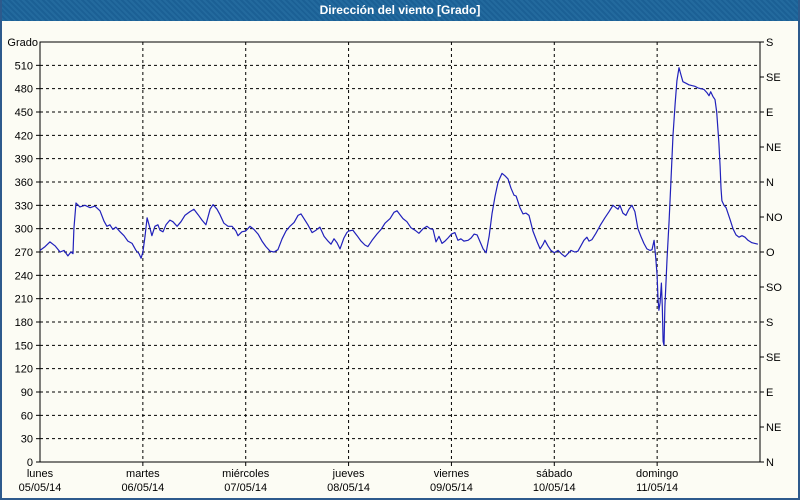  What do you see at coordinates (143, 474) in the screenshot?
I see `x-day-label: martes` at bounding box center [143, 474].